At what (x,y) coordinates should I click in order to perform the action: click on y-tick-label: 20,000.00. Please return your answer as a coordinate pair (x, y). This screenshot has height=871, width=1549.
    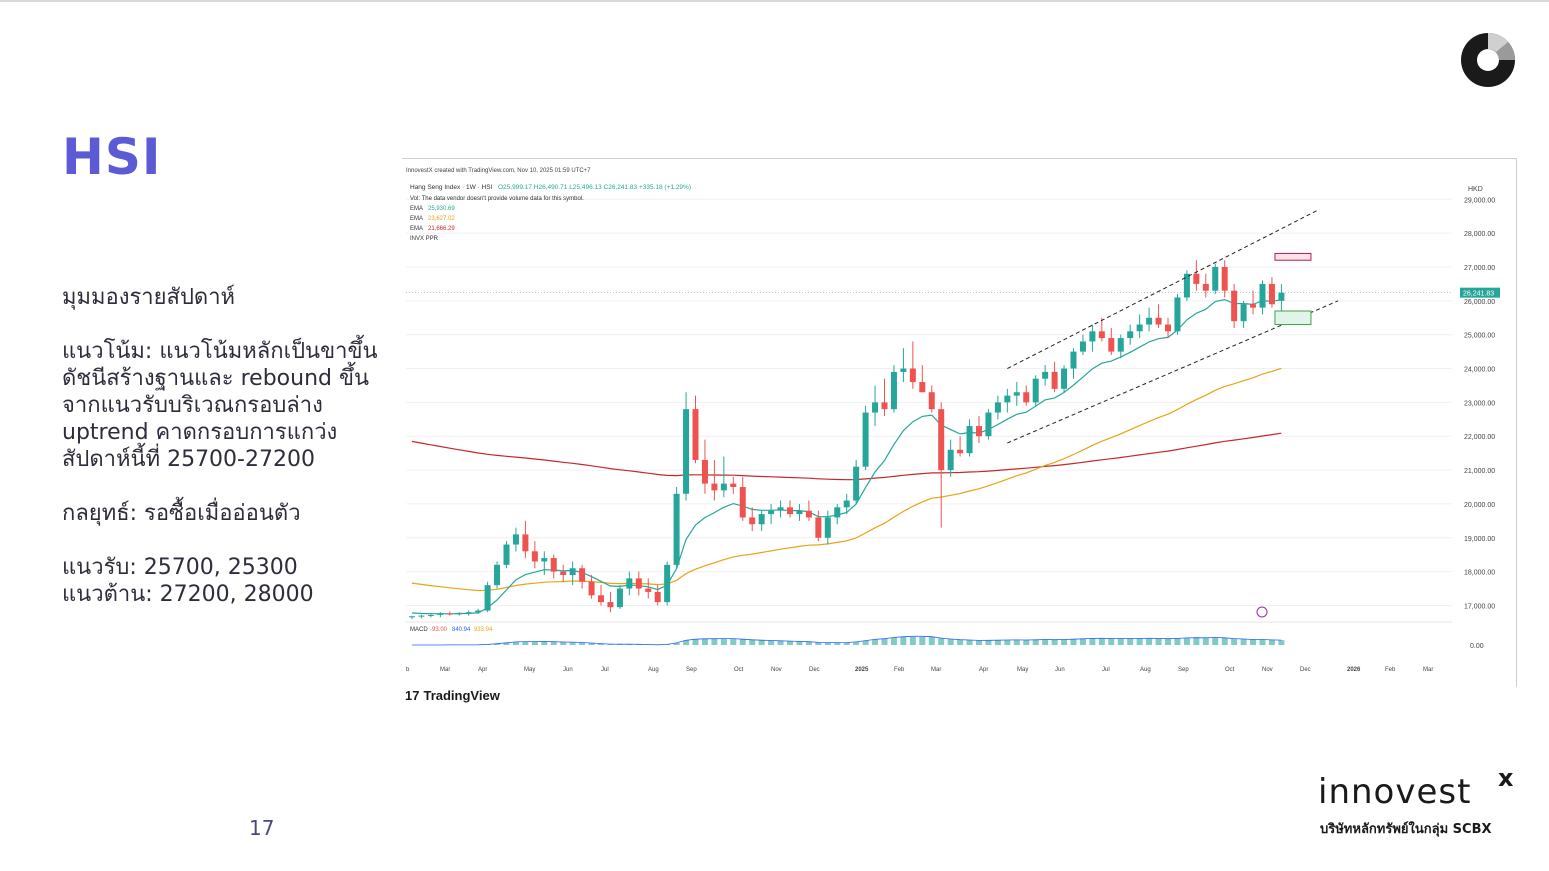
    Looking at the image, I should click on (1479, 505).